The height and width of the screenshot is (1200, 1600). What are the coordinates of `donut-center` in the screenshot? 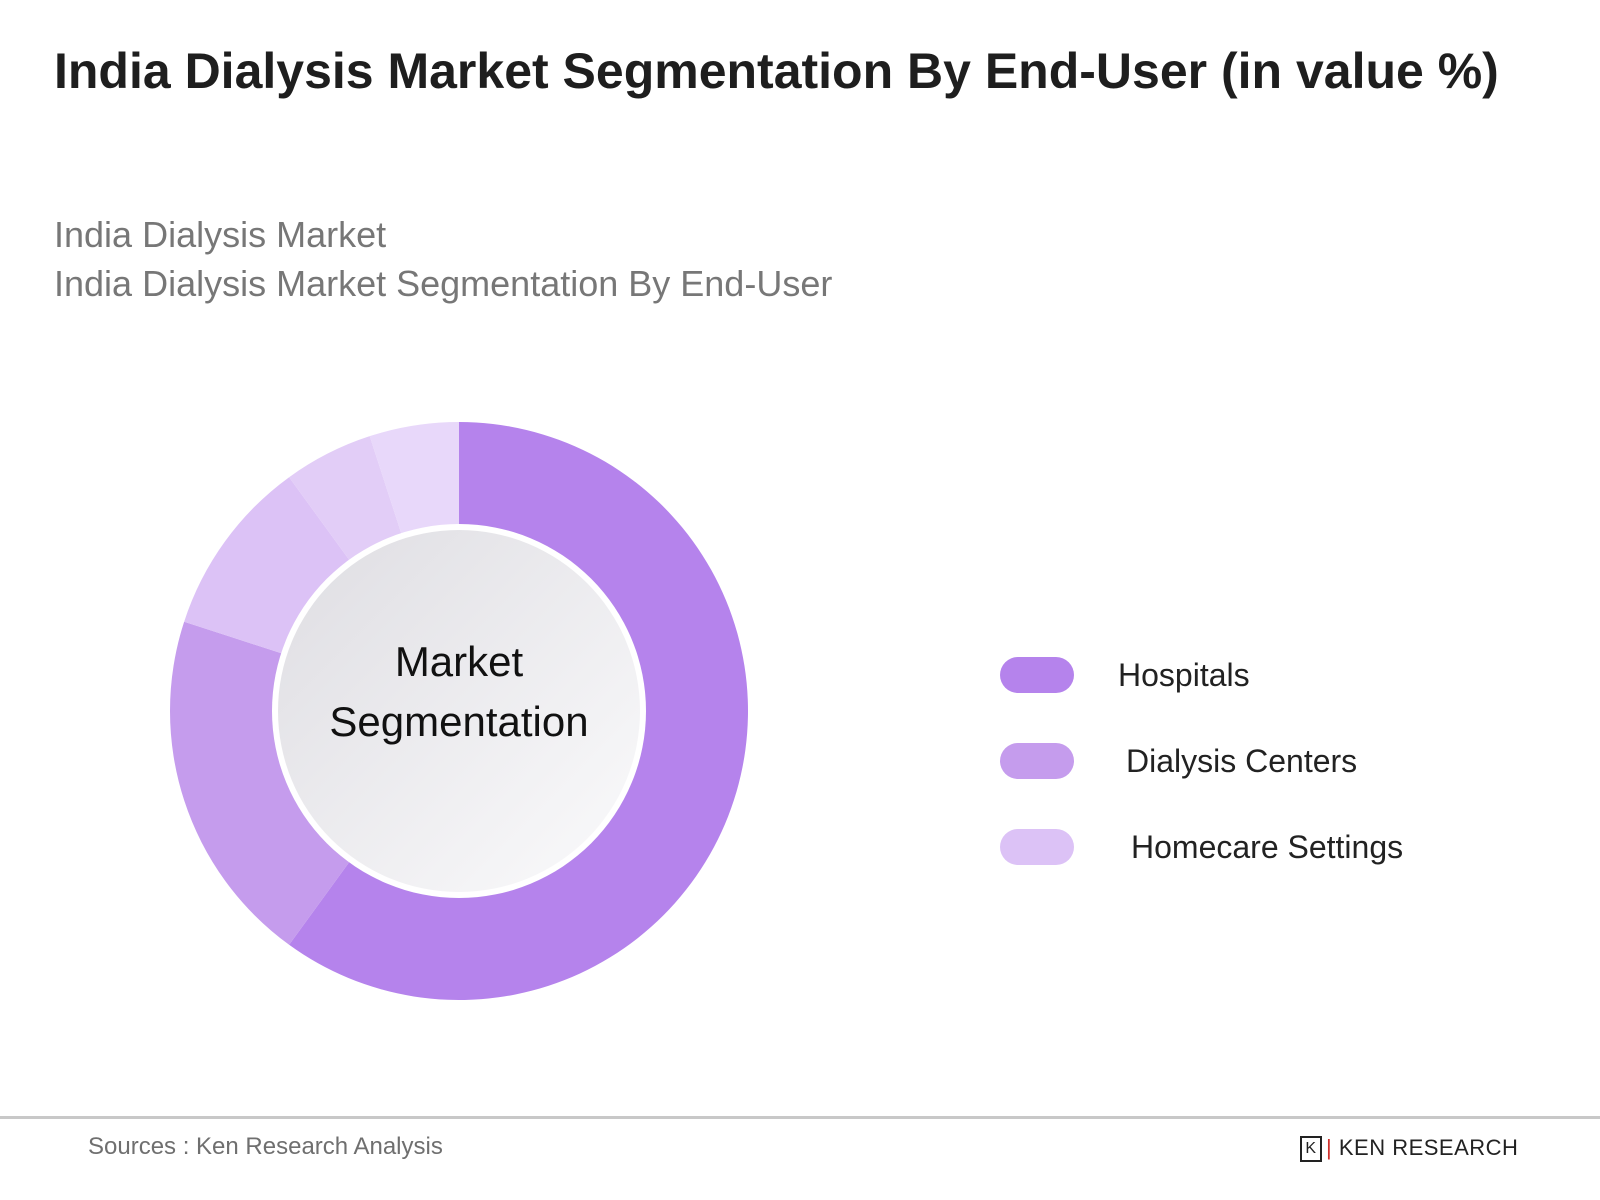 It's located at (459, 711).